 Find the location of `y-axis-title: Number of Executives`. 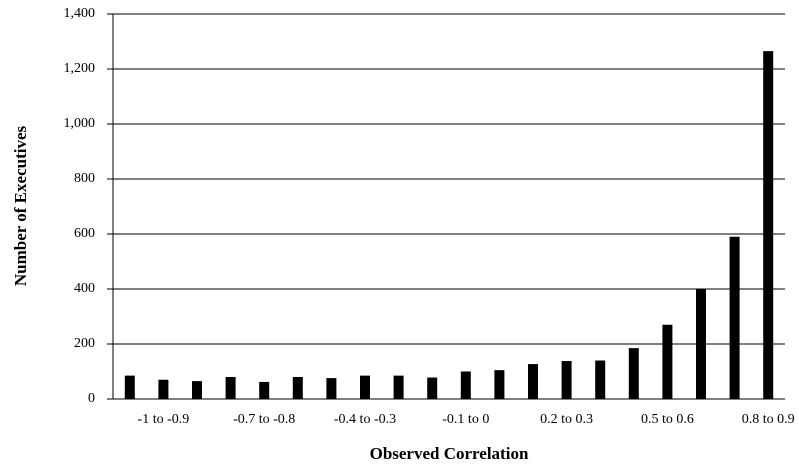

y-axis-title: Number of Executives is located at coordinates (20, 206).